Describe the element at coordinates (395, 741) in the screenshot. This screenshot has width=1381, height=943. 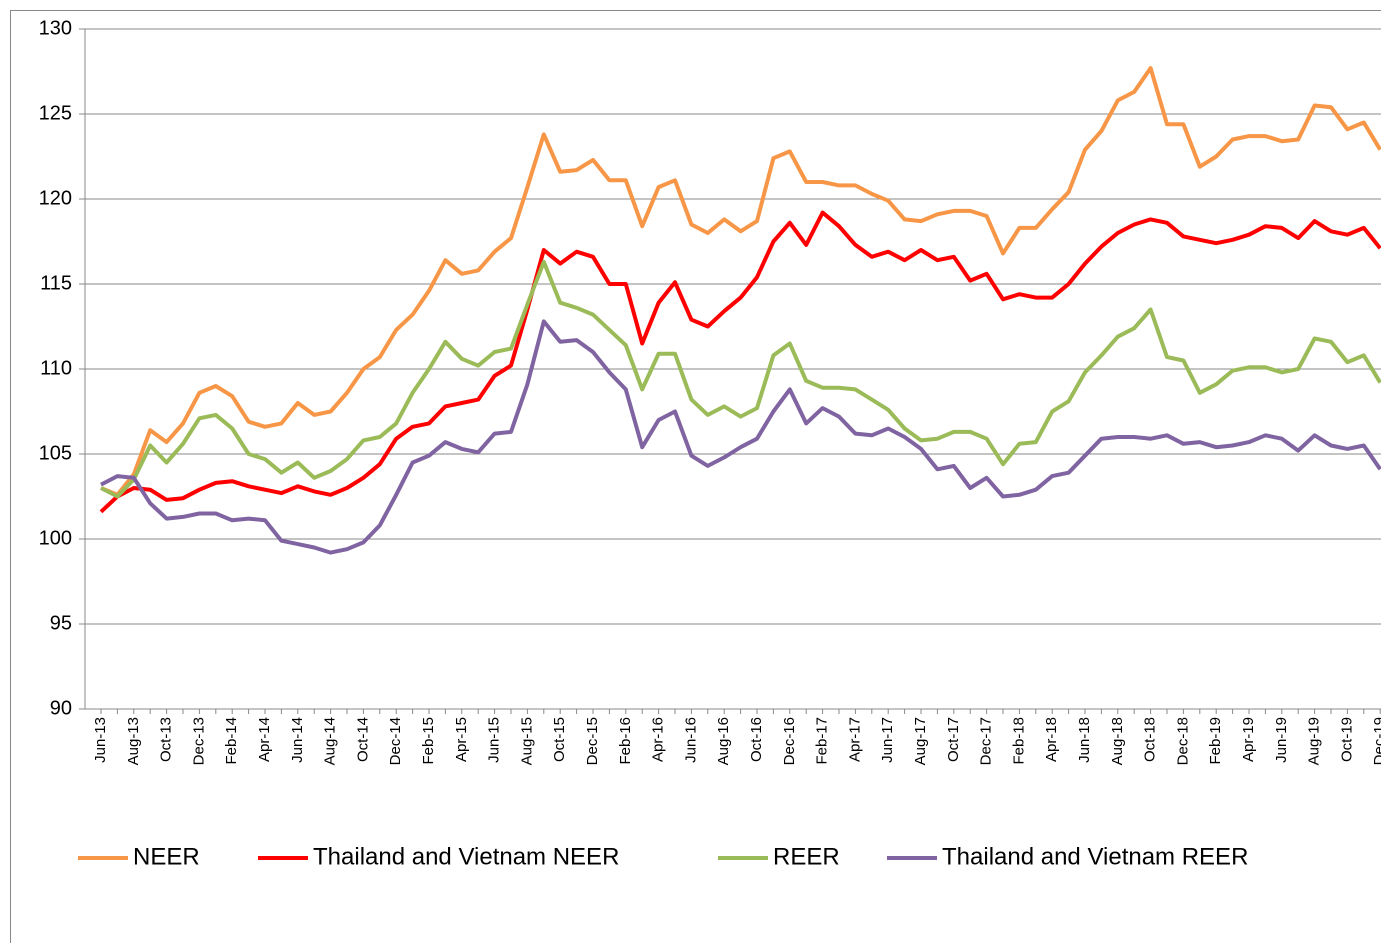
I see `x-tick-label: Dec-14` at that location.